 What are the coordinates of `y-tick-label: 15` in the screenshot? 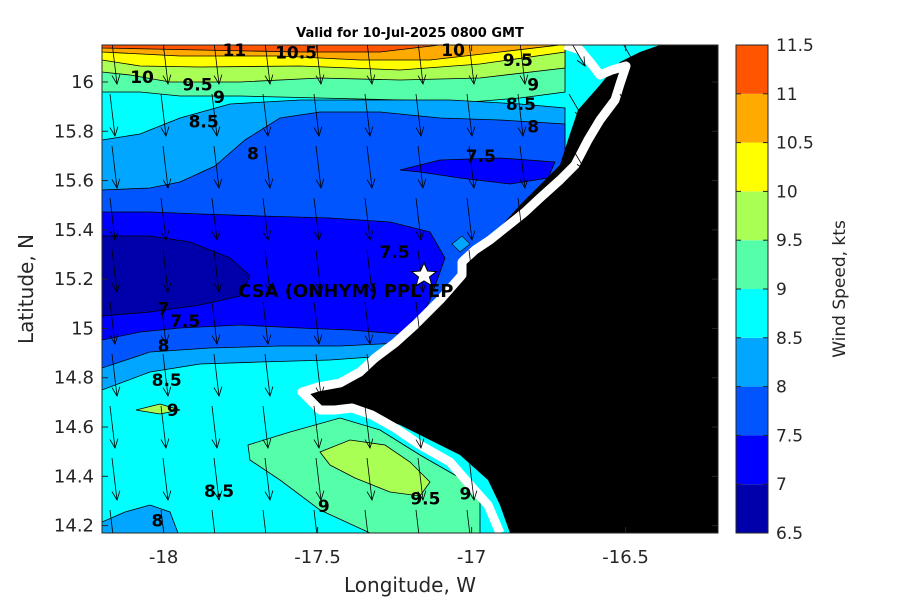 It's located at (82, 328).